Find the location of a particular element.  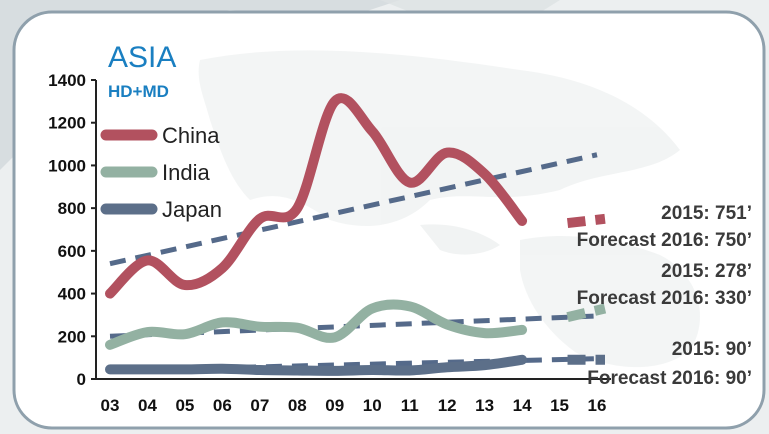

forecast-india is located at coordinates (586, 312).